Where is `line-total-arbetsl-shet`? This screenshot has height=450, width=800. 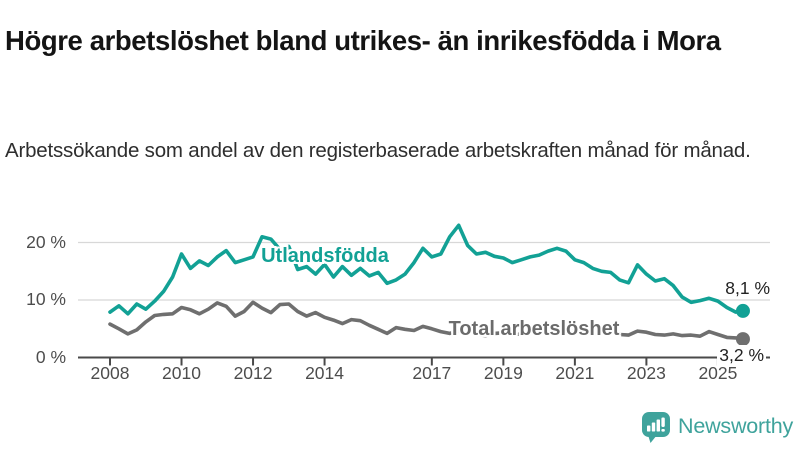 line-total-arbetsl-shet is located at coordinates (426, 320).